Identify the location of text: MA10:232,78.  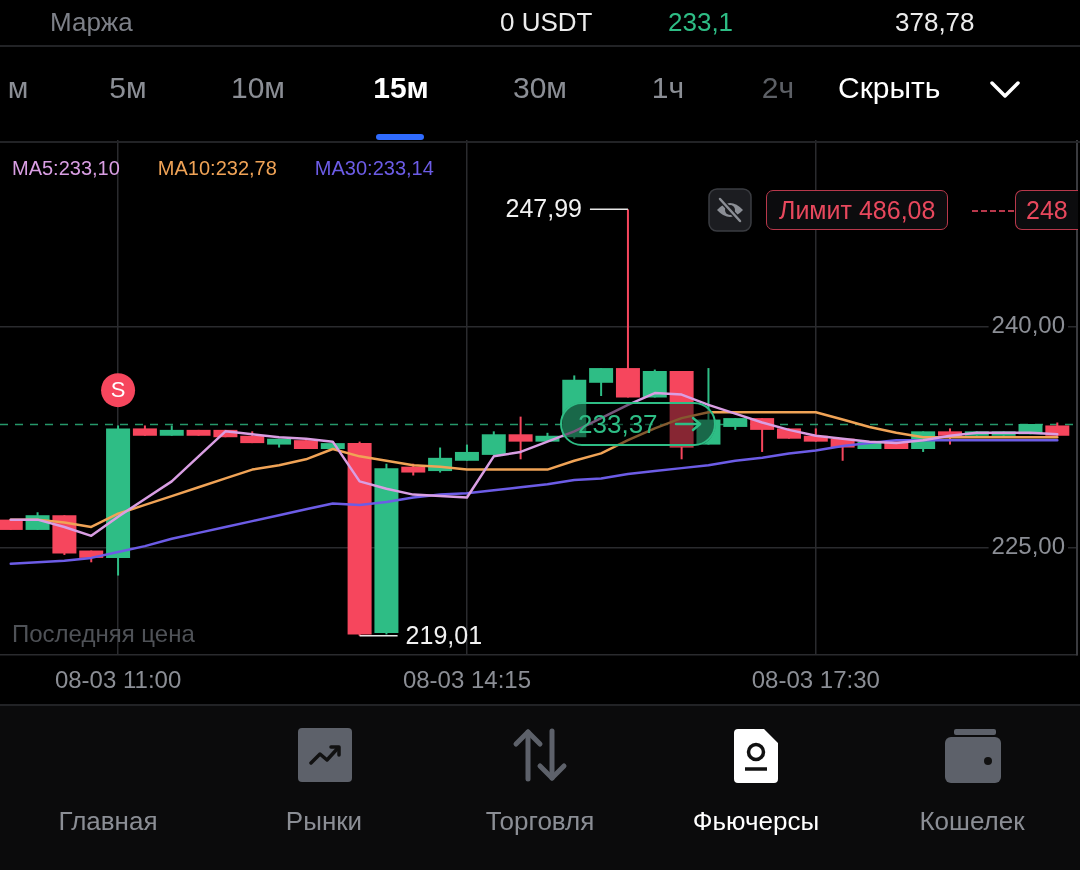
(217, 168).